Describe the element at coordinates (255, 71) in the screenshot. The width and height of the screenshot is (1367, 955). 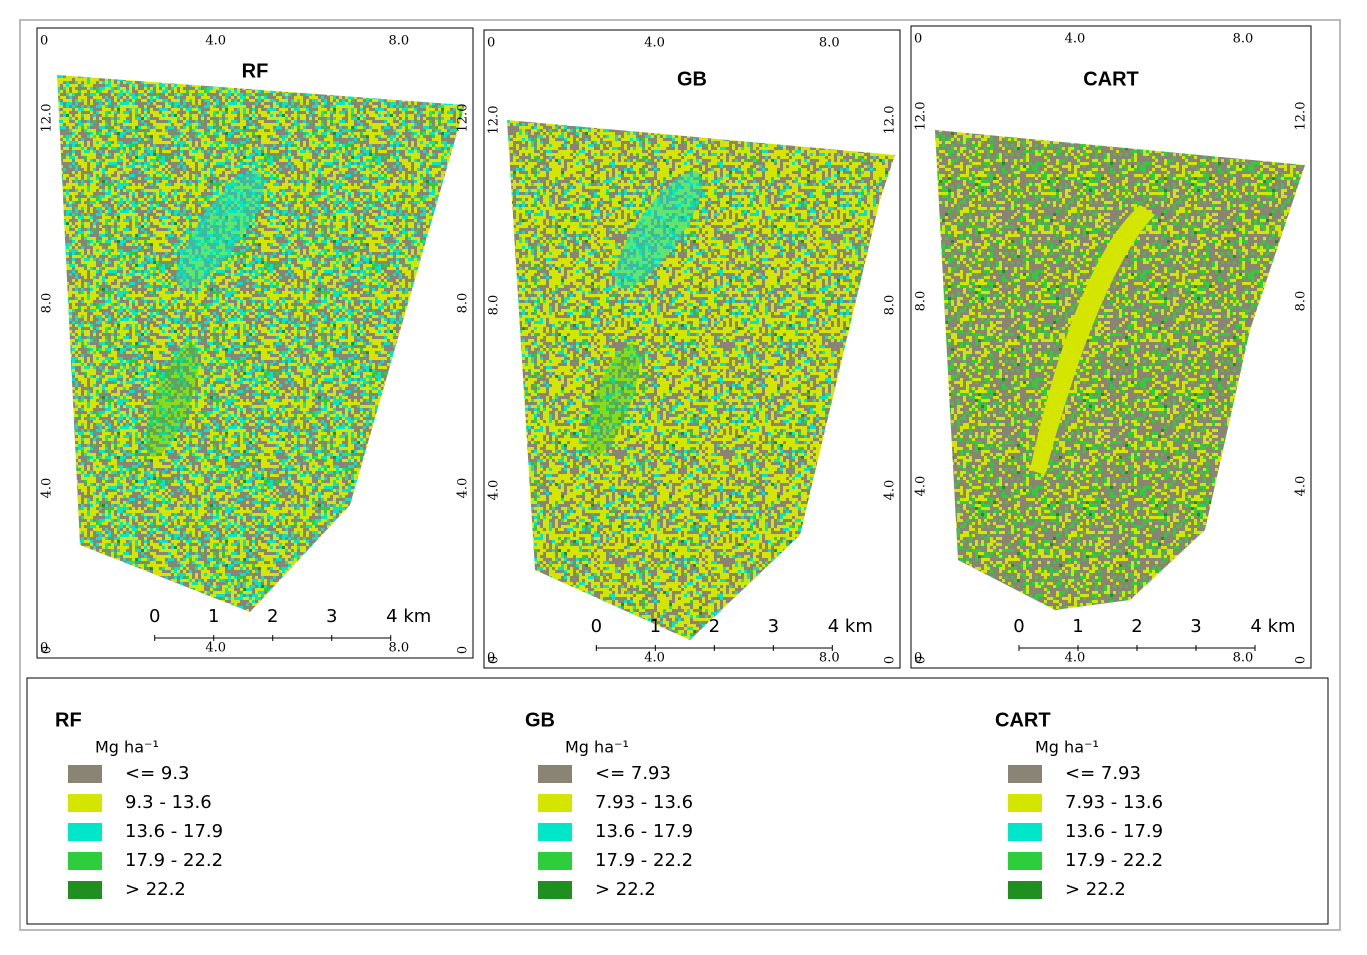
I see `map-title: RF` at that location.